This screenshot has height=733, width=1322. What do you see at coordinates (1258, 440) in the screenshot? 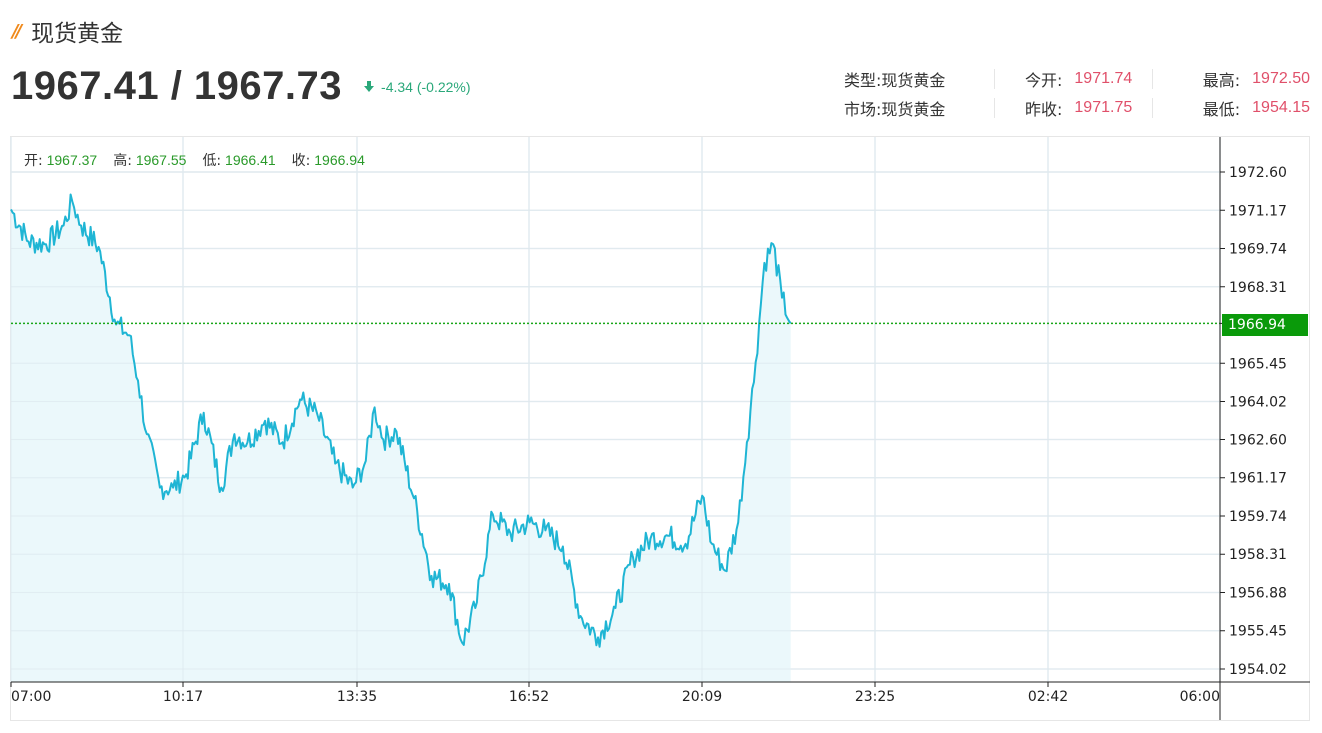
I see `y-tick-label: 1962.60` at bounding box center [1258, 440].